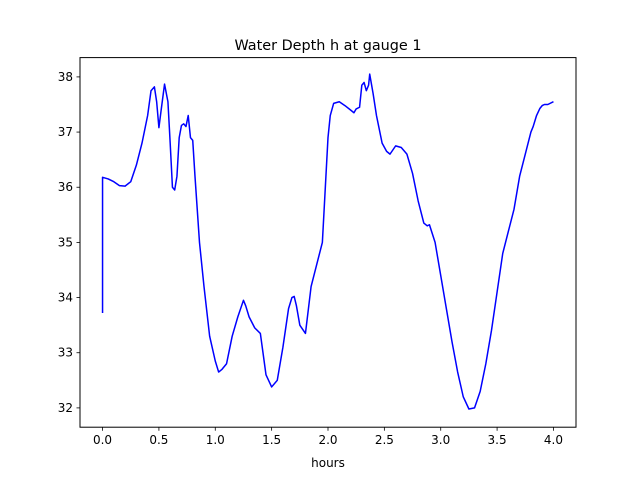  I want to click on x-axis-label: hours, so click(328, 463).